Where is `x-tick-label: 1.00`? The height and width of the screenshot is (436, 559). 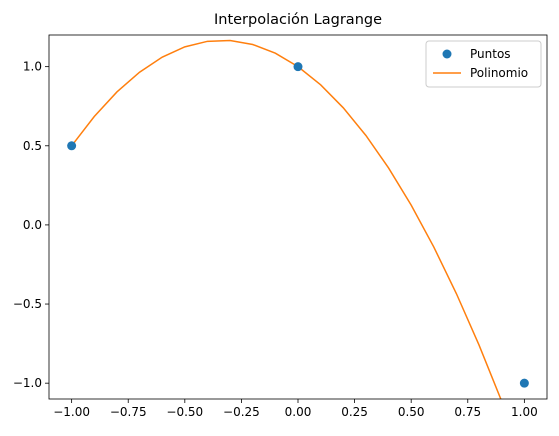
x-tick-label: 1.00 is located at coordinates (524, 412).